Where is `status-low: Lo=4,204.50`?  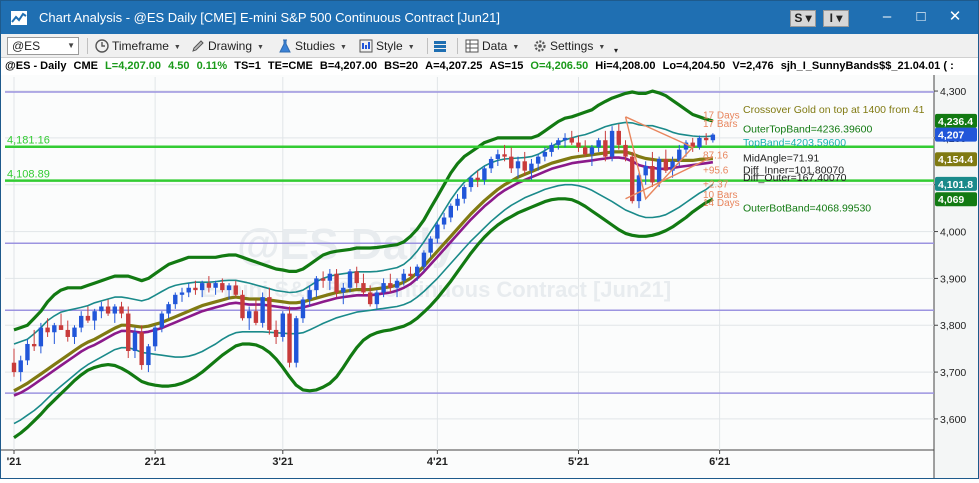
status-low: Lo=4,204.50 is located at coordinates (694, 66).